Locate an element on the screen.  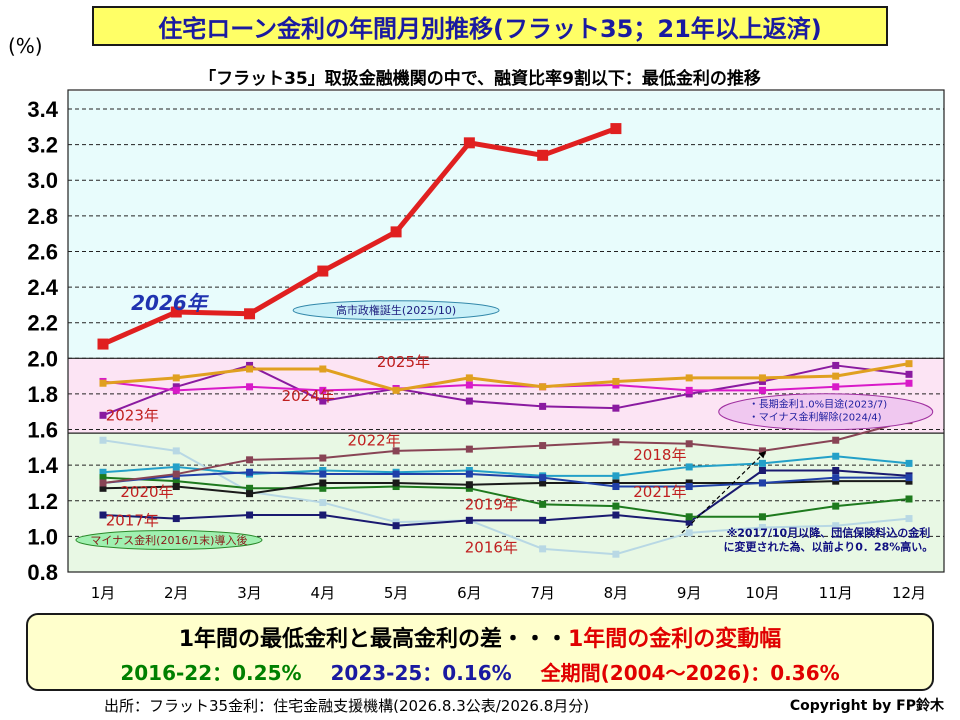
arrow-head is located at coordinates (762, 454).